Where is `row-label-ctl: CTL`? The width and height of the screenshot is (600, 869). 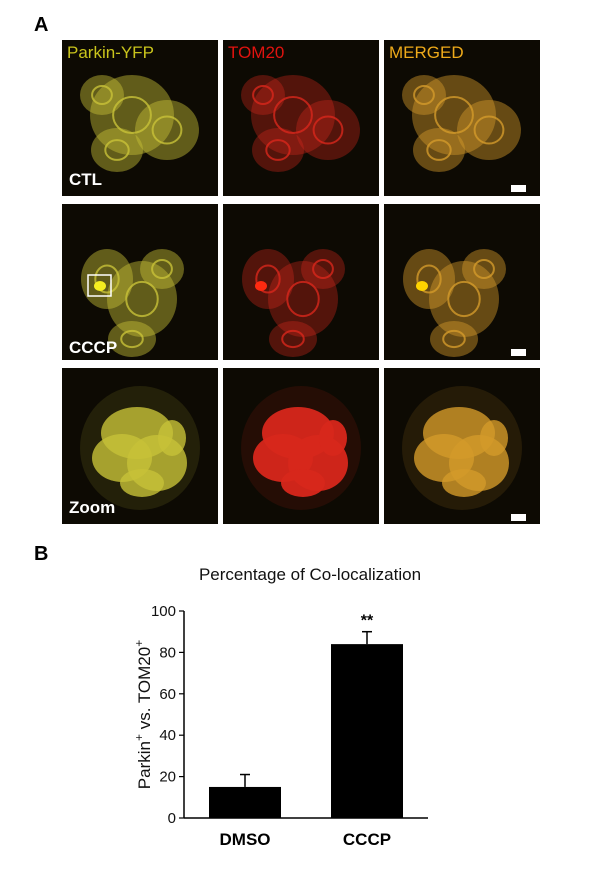
row-label-ctl: CTL is located at coordinates (86, 179).